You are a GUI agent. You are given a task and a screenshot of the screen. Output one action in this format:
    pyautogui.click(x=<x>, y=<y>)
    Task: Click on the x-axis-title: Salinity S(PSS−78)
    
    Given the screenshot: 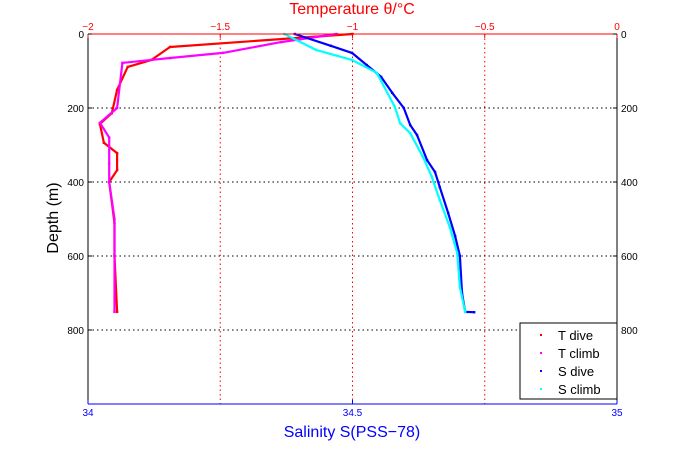 What is the action you would take?
    pyautogui.click(x=352, y=432)
    